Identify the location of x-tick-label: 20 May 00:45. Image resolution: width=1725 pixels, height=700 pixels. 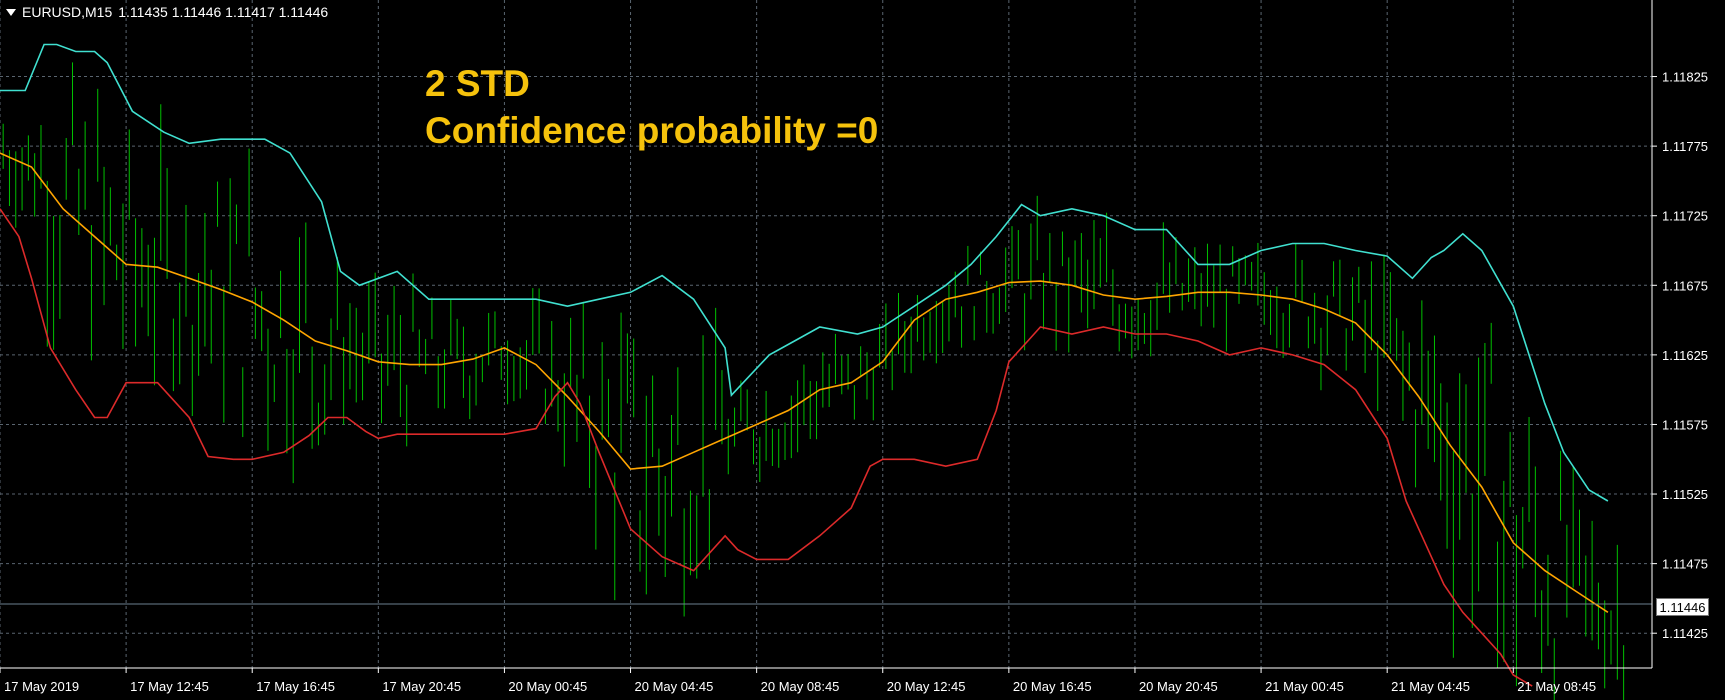
(547, 686).